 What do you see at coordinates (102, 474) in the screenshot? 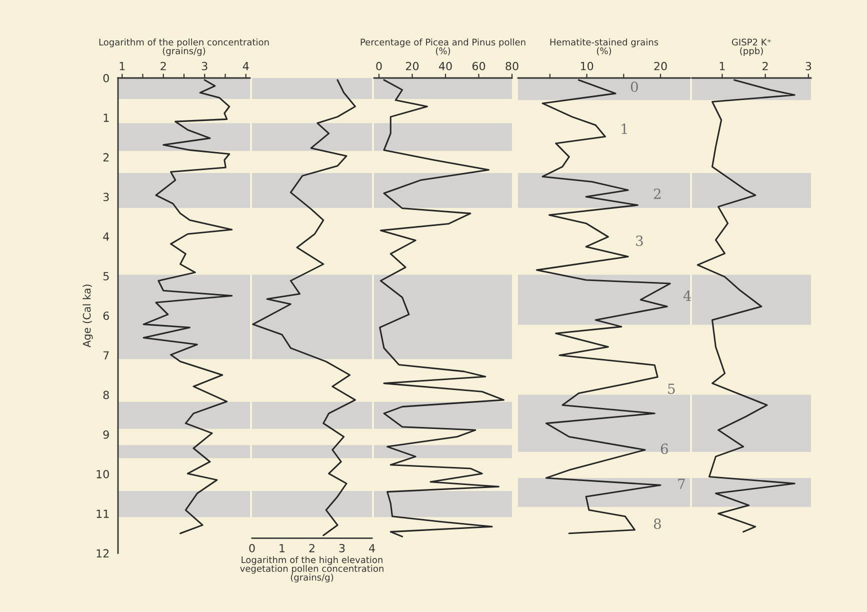
I see `y-tick-label: 10` at bounding box center [102, 474].